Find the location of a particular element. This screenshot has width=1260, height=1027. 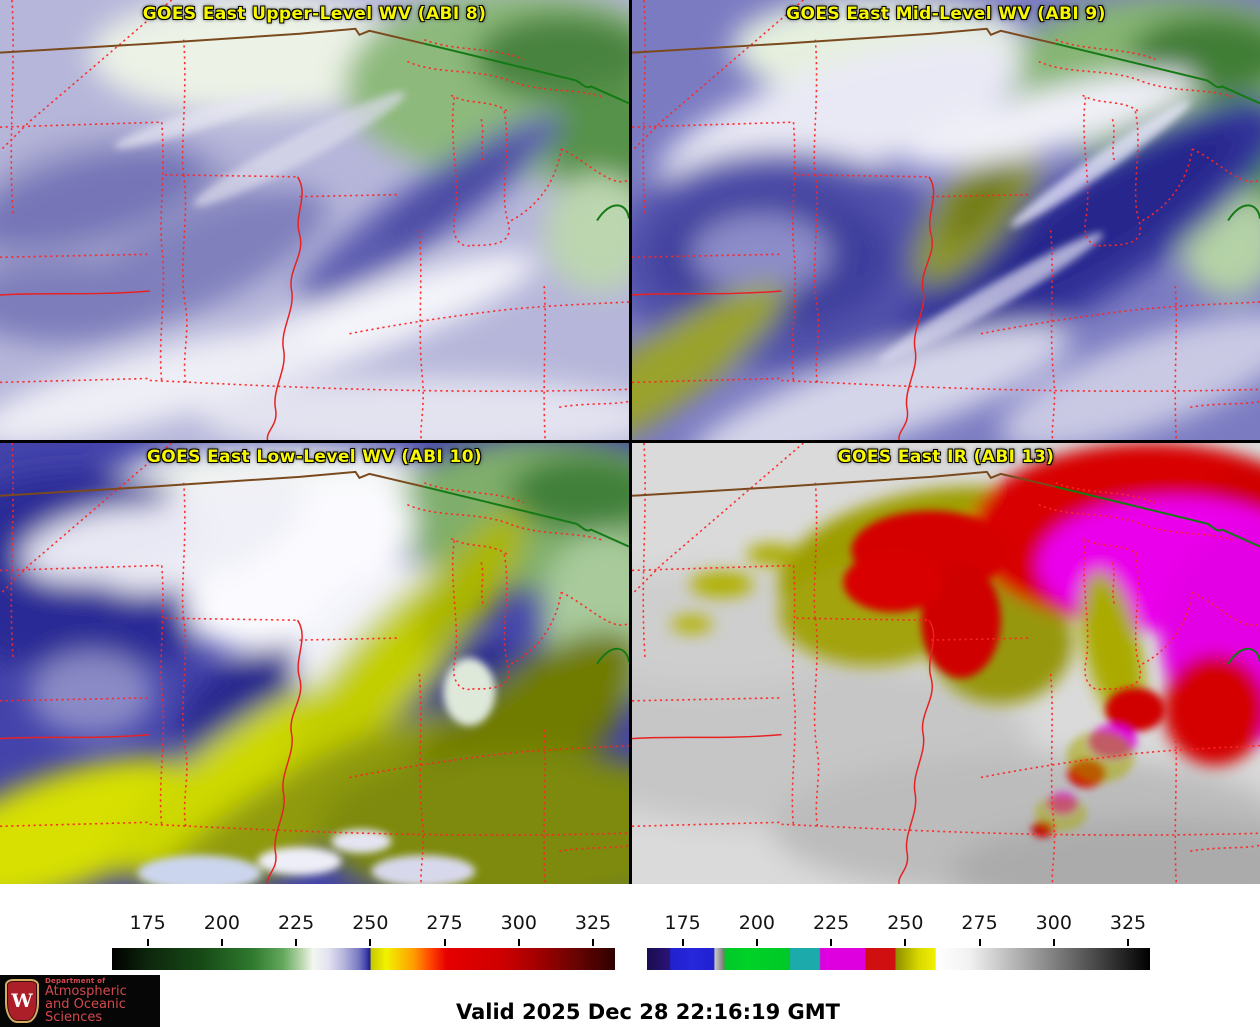

ir-colorbar: 175 200 225 250 275 300 325 is located at coordinates (898, 943).